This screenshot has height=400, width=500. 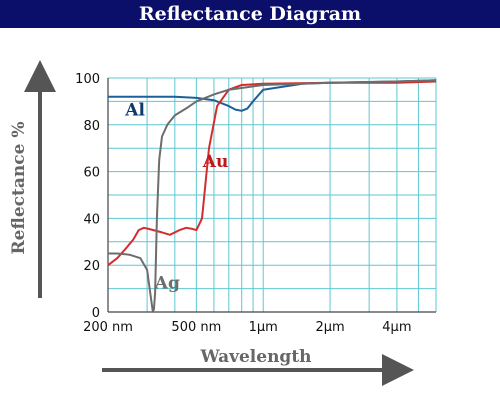 What do you see at coordinates (167, 284) in the screenshot?
I see `series-label-ag: Ag` at bounding box center [167, 284].